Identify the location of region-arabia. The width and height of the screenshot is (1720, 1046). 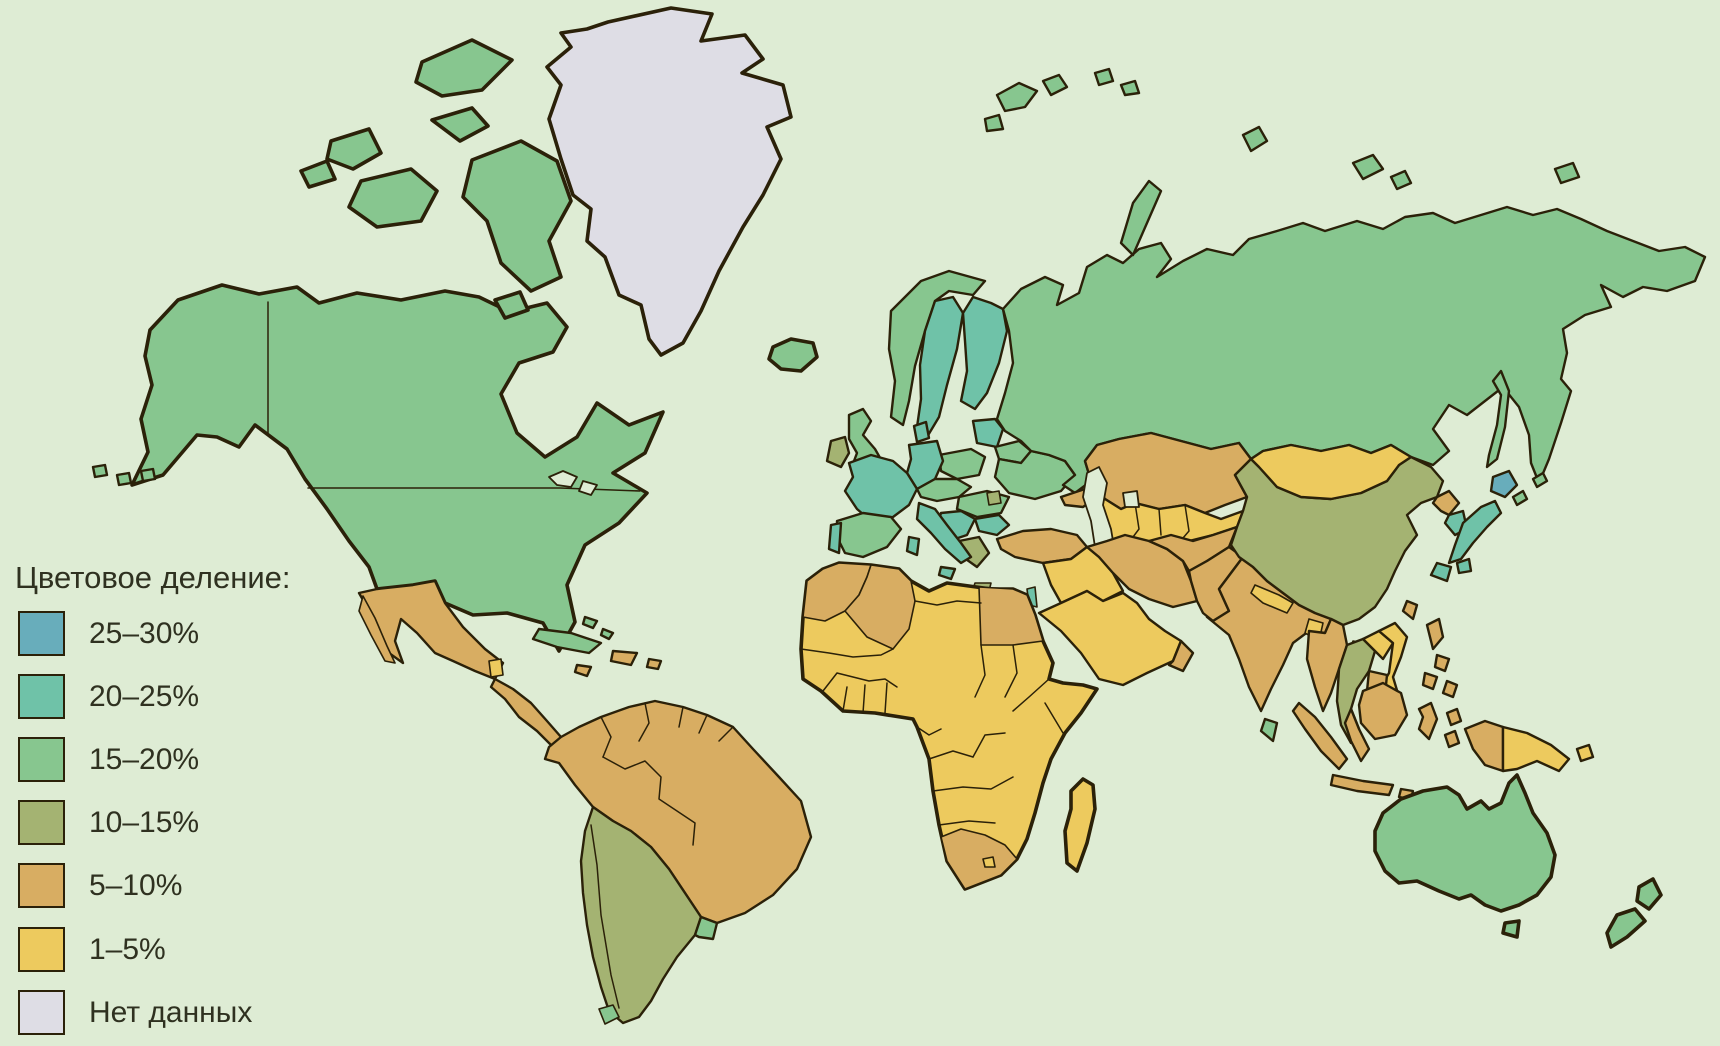
(1110, 638).